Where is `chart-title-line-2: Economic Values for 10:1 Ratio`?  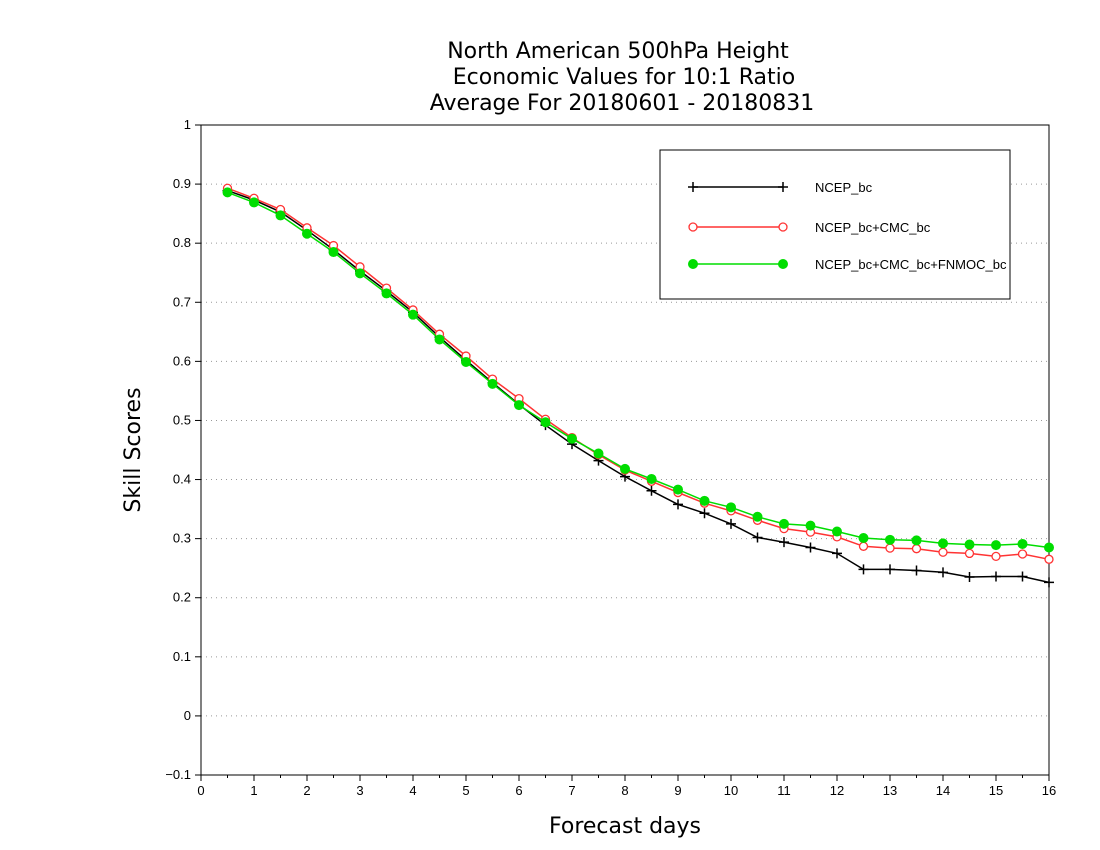 chart-title-line-2: Economic Values for 10:1 Ratio is located at coordinates (624, 77).